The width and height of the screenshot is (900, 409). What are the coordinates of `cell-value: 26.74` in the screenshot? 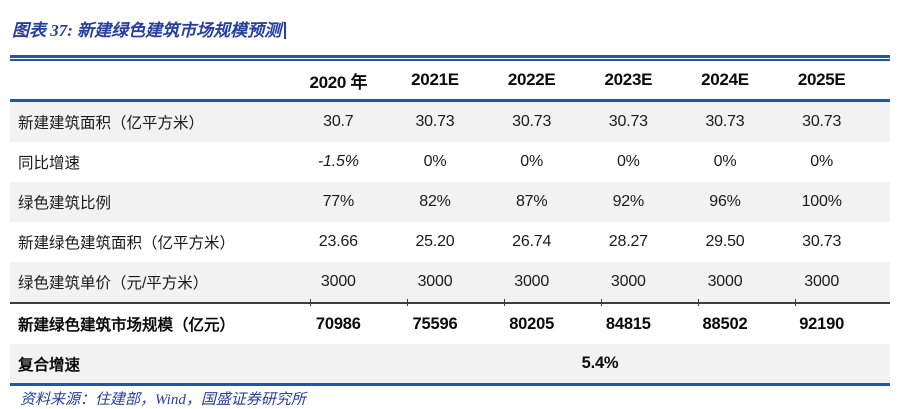 It's located at (532, 241).